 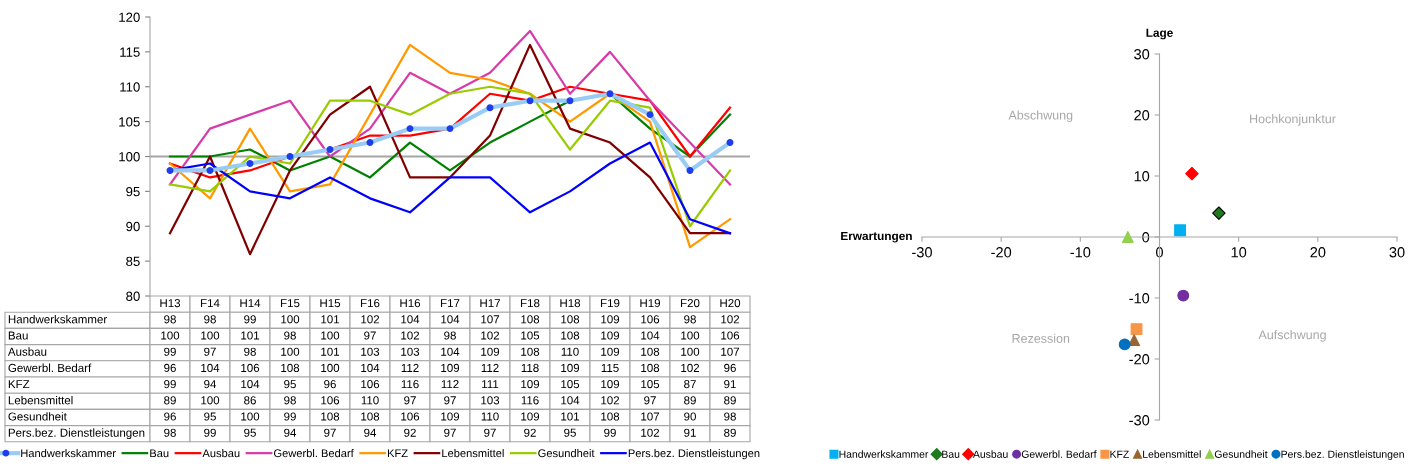 I want to click on x-tick-label: F18, so click(x=530, y=303).